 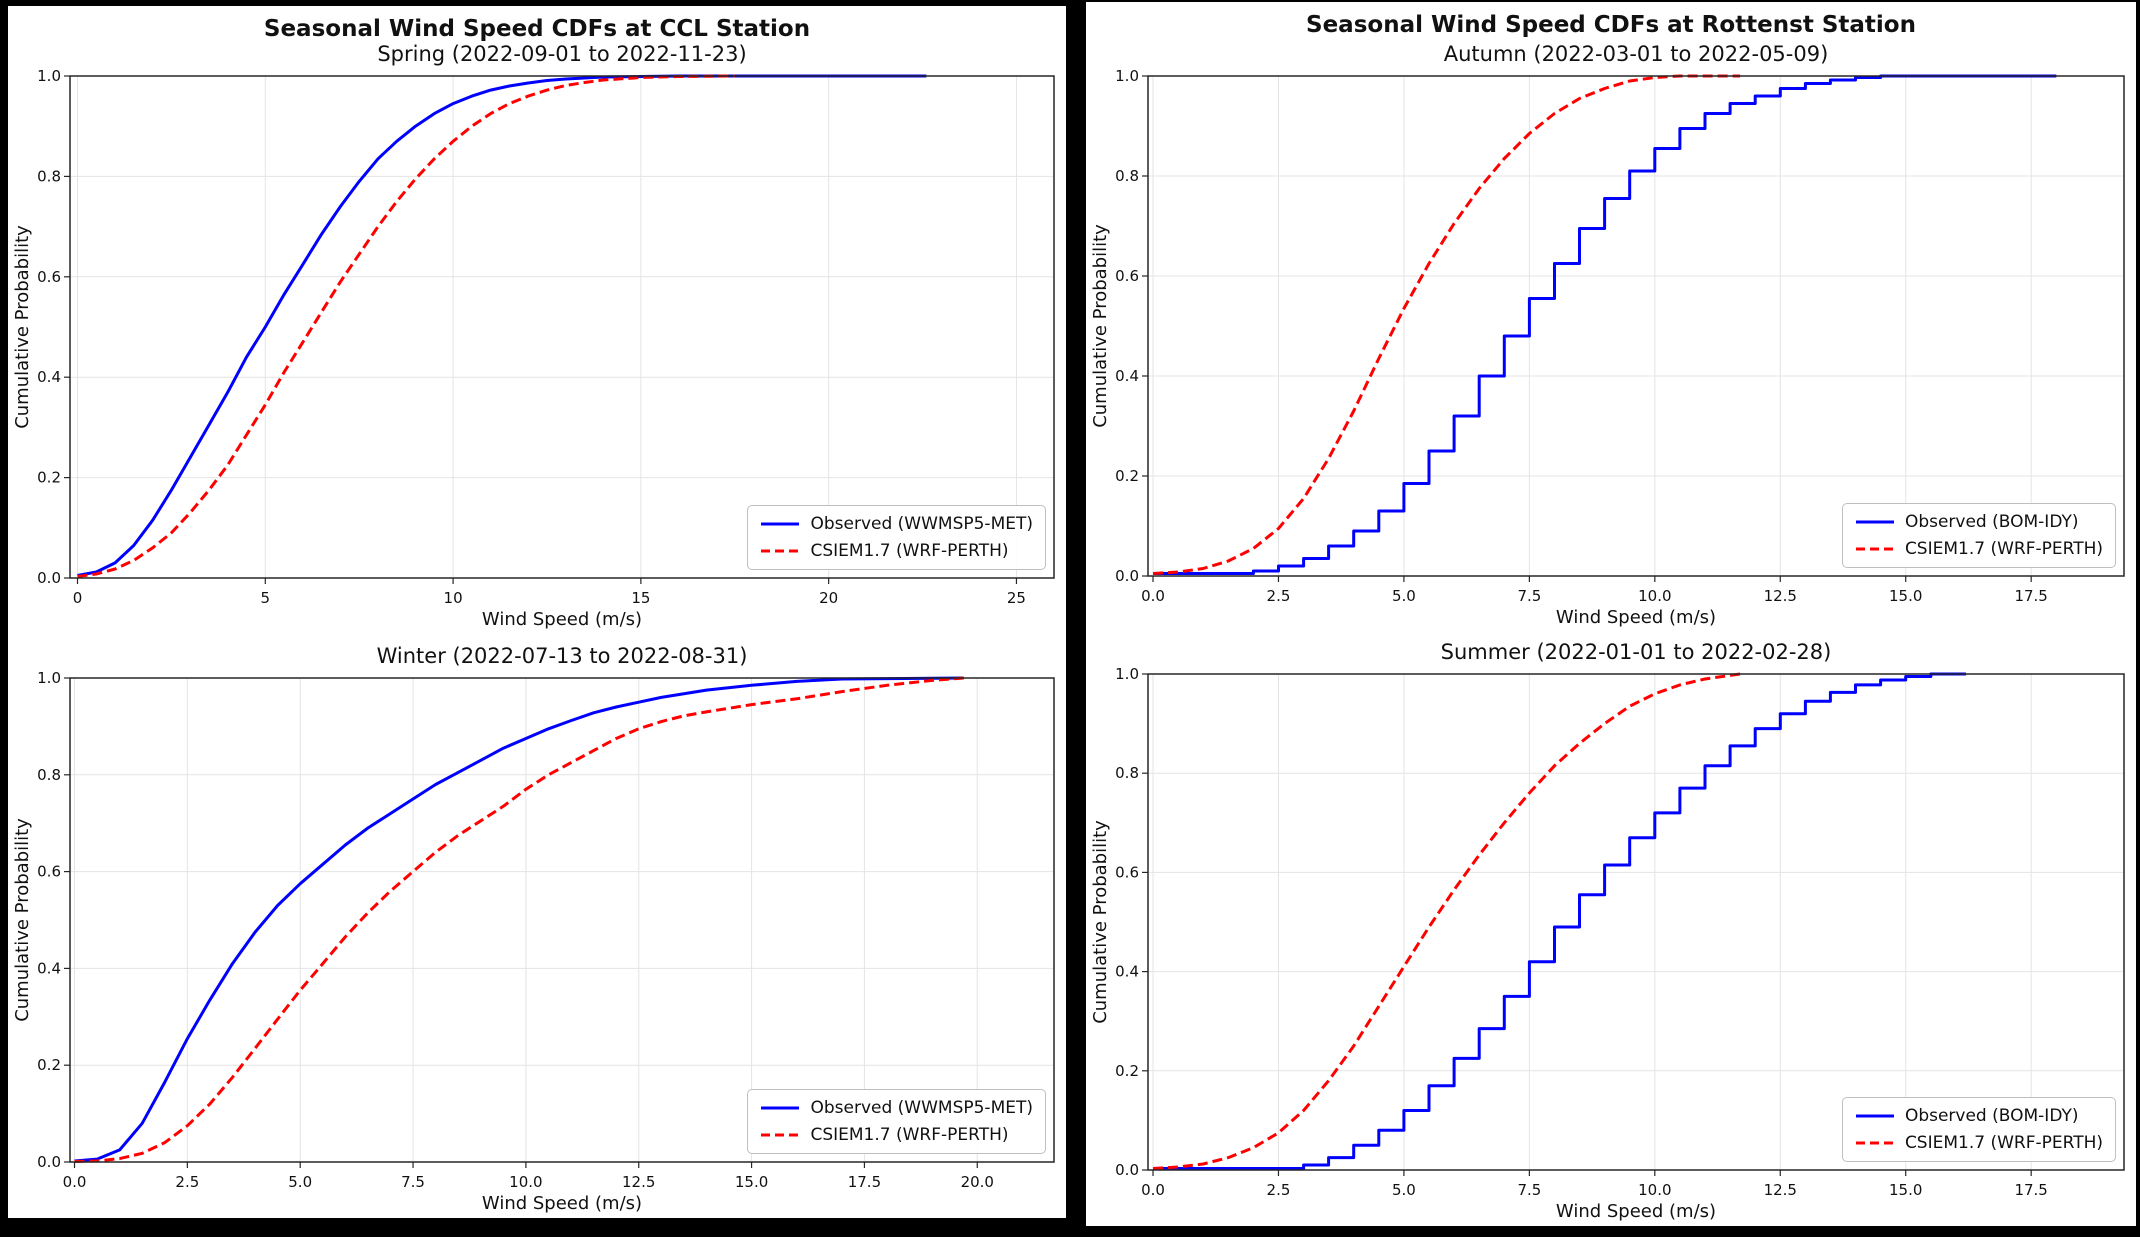 I want to click on subplot-title: Autumn (2022-03-01 to 2022-05-09), so click(x=1636, y=54).